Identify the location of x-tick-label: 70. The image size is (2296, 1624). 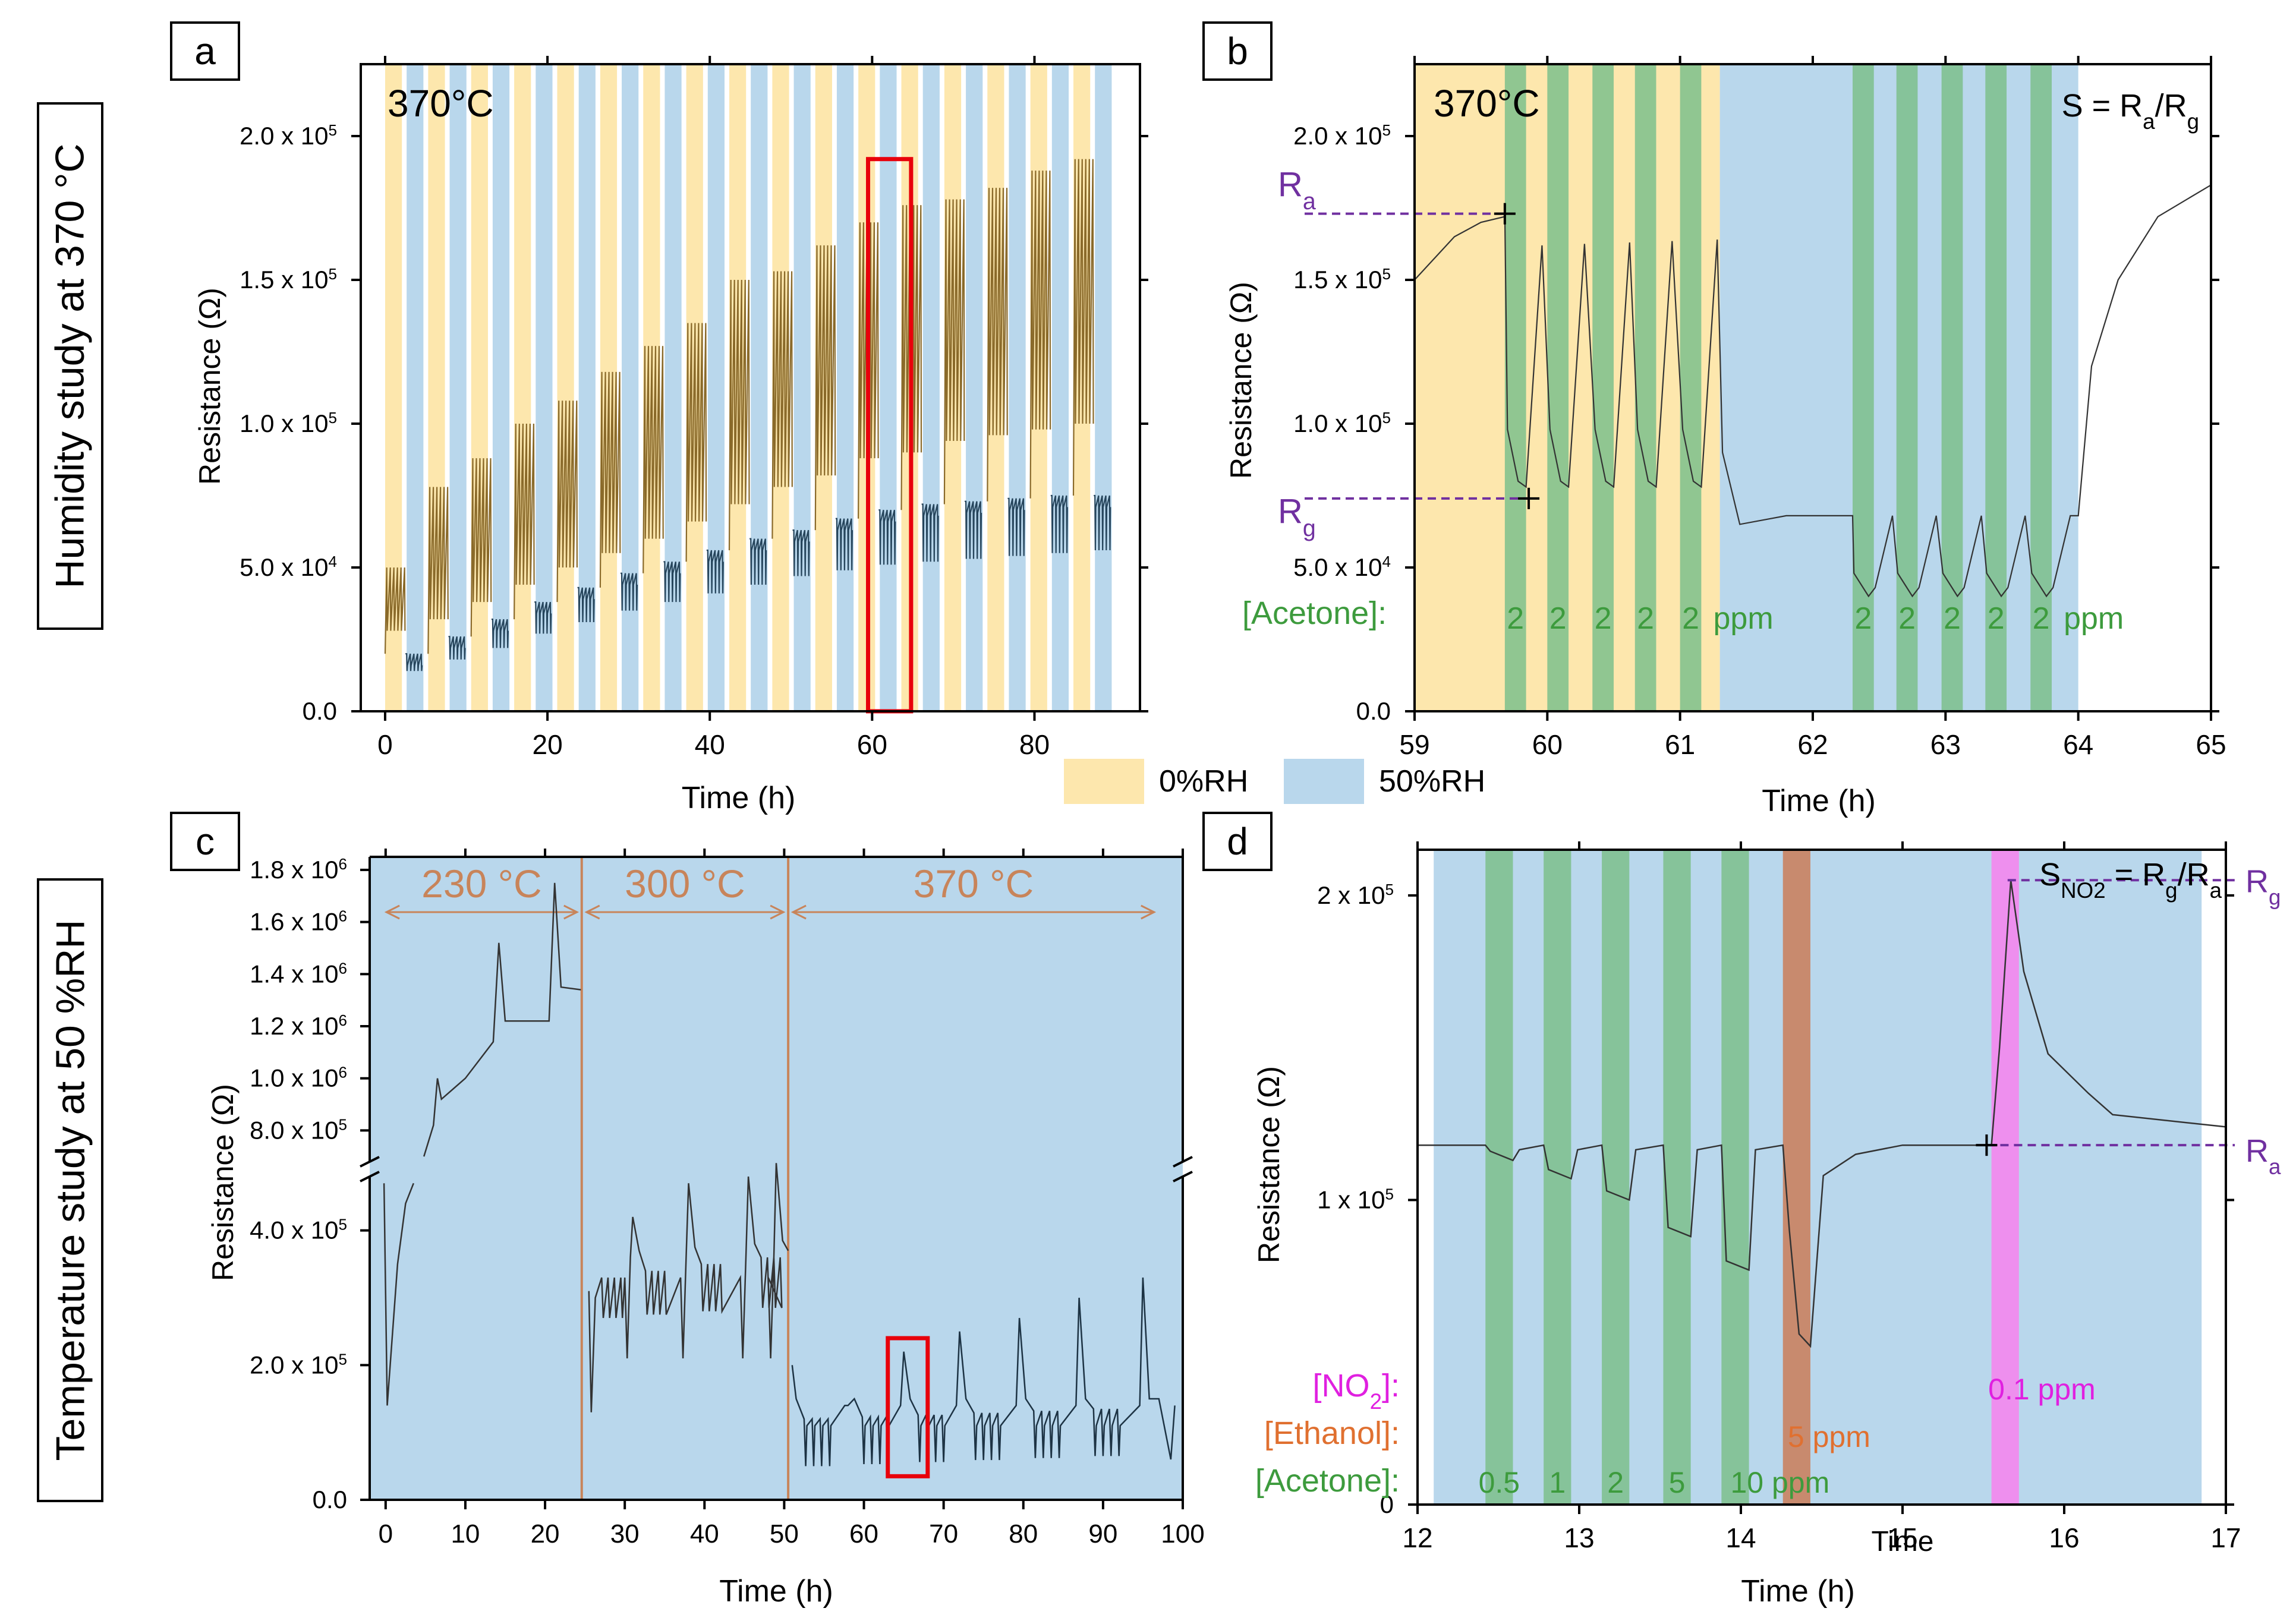
(943, 1534).